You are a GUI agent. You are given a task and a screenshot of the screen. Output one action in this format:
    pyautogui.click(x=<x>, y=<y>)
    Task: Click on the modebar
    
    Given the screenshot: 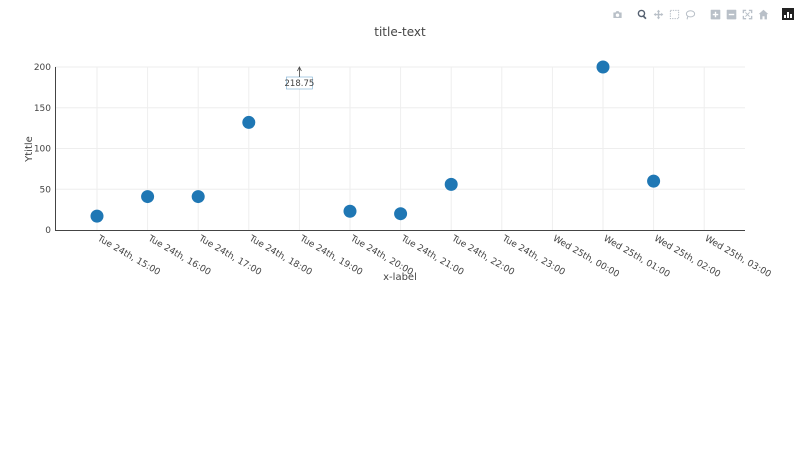 What is the action you would take?
    pyautogui.click(x=702, y=14)
    